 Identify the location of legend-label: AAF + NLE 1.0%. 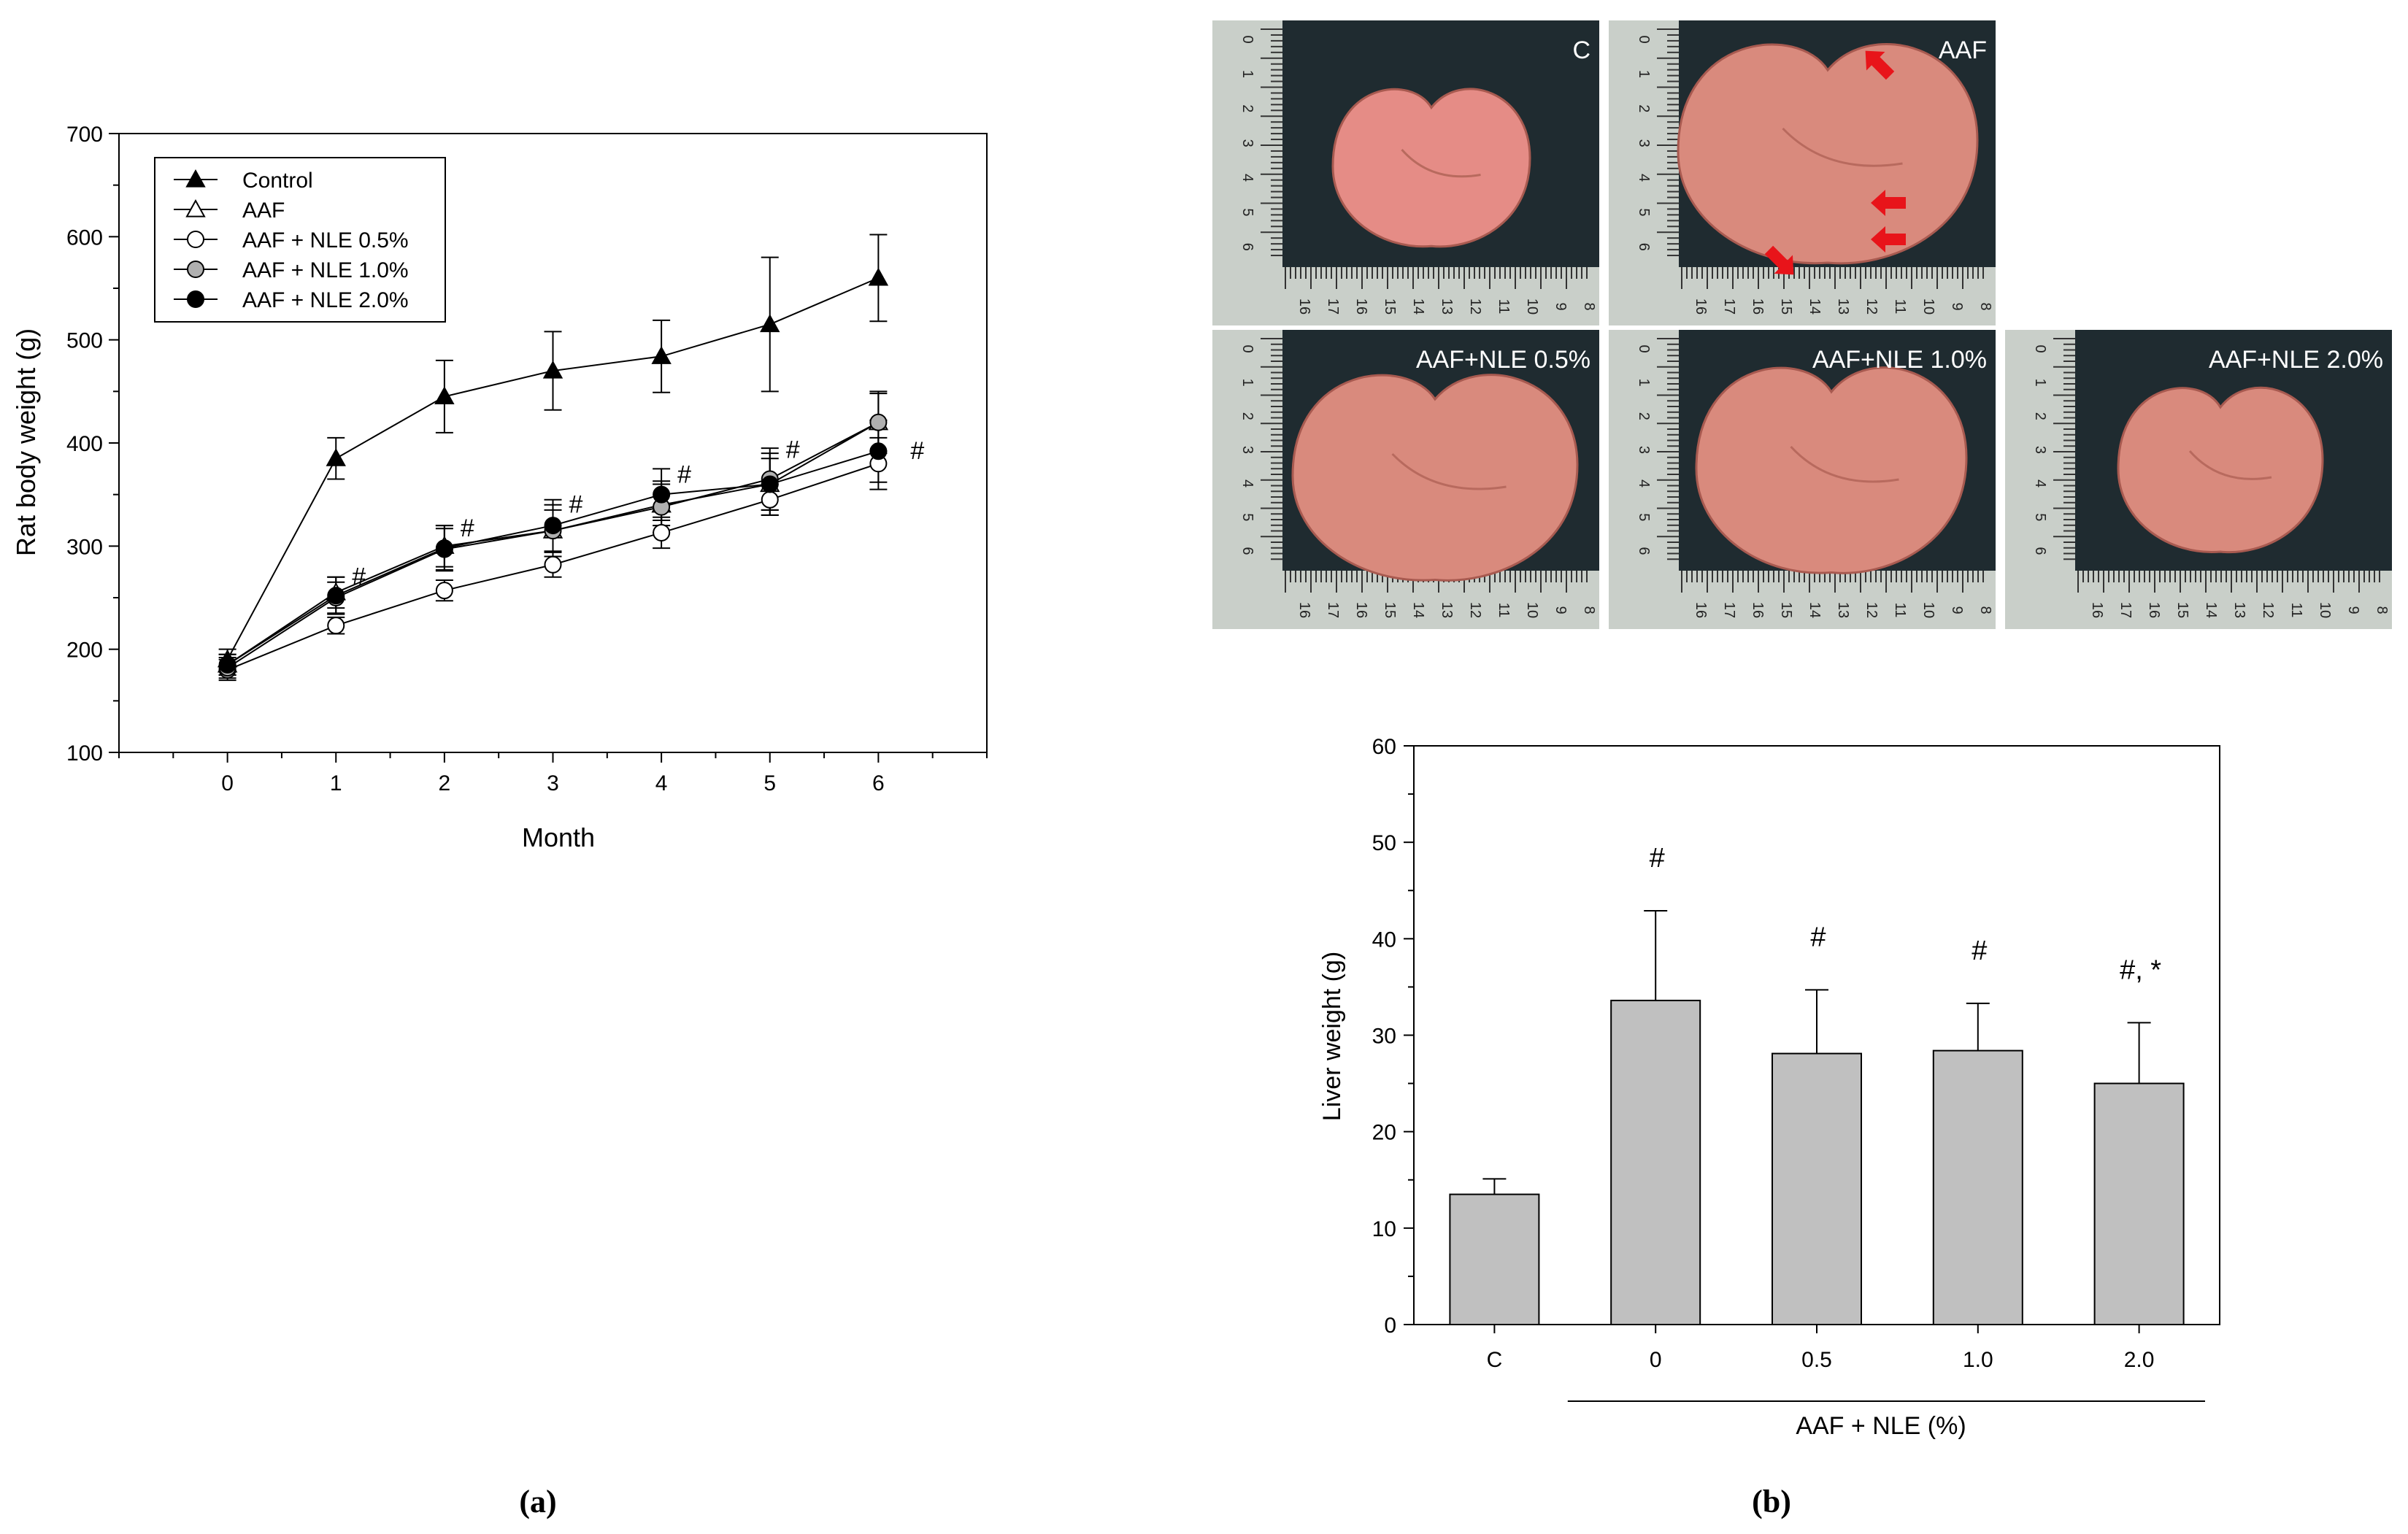
(325, 270).